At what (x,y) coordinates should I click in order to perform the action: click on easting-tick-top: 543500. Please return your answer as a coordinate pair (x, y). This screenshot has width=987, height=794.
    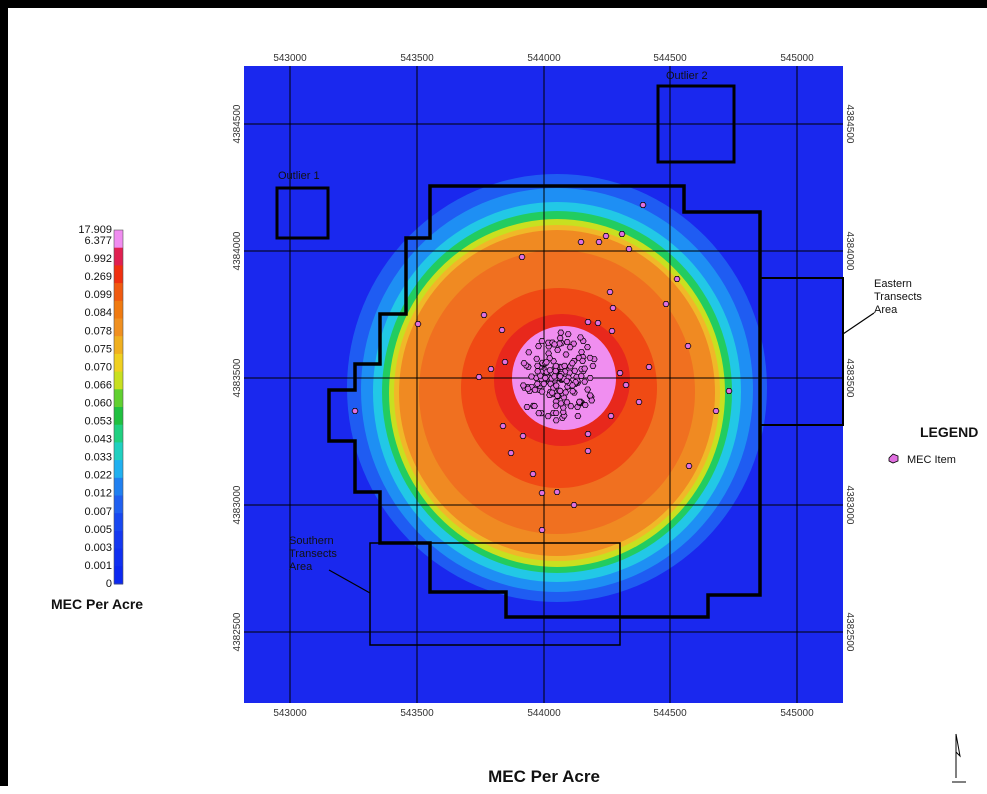
    Looking at the image, I should click on (417, 58).